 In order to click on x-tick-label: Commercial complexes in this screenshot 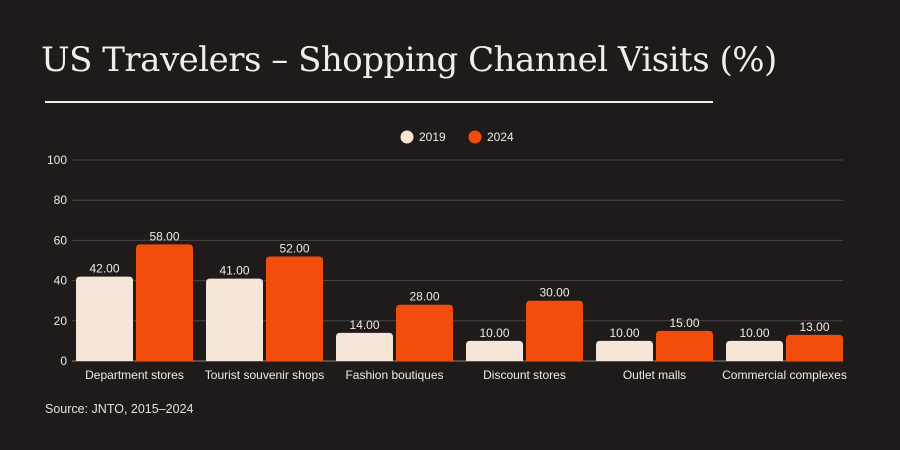, I will do `click(784, 375)`.